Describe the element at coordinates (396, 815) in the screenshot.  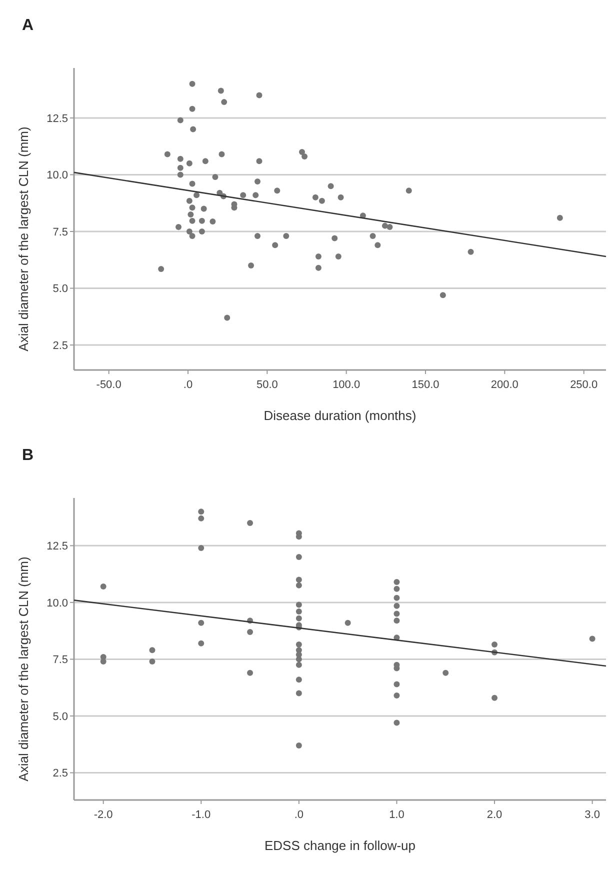
I see `x-tick-label: 1.0` at that location.